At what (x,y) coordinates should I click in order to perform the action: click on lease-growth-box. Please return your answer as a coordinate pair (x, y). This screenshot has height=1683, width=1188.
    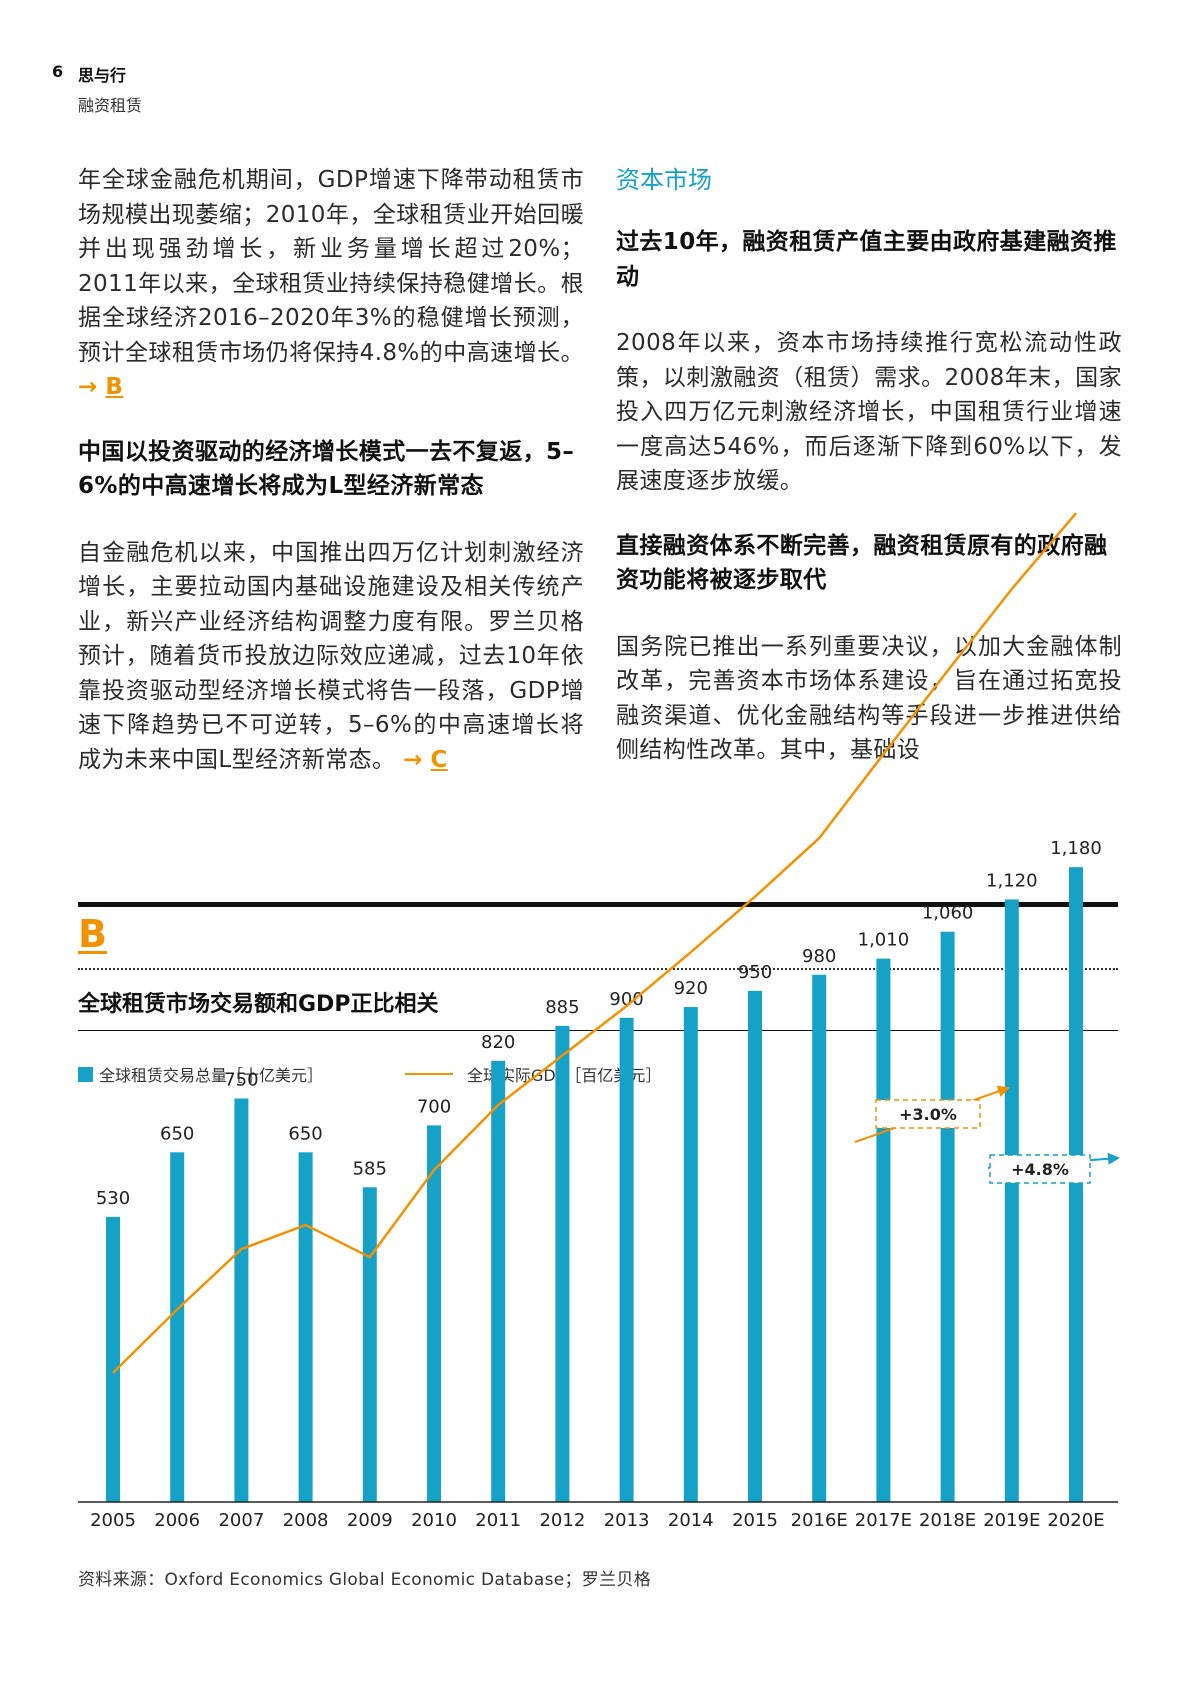
    Looking at the image, I should click on (1040, 1169).